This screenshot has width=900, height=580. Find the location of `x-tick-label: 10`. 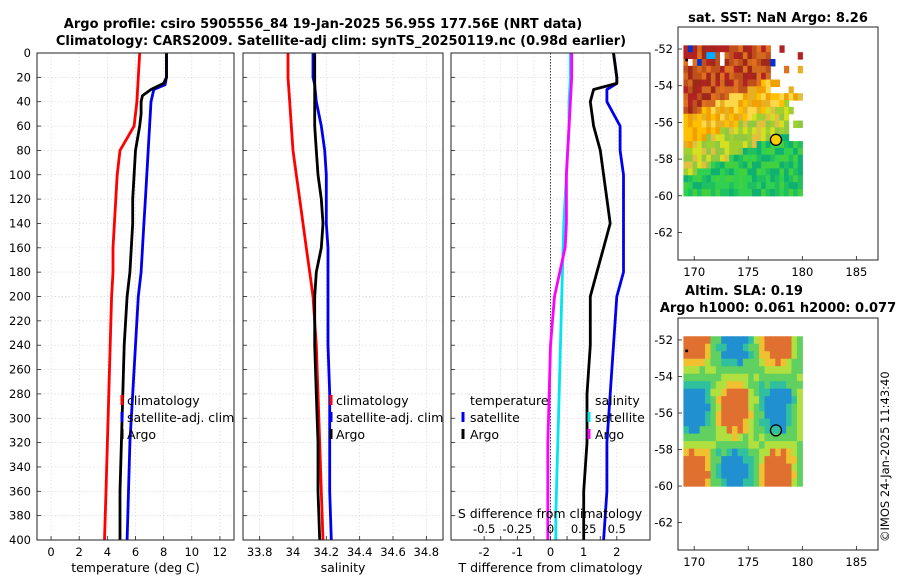

x-tick-label: 10 is located at coordinates (191, 552).